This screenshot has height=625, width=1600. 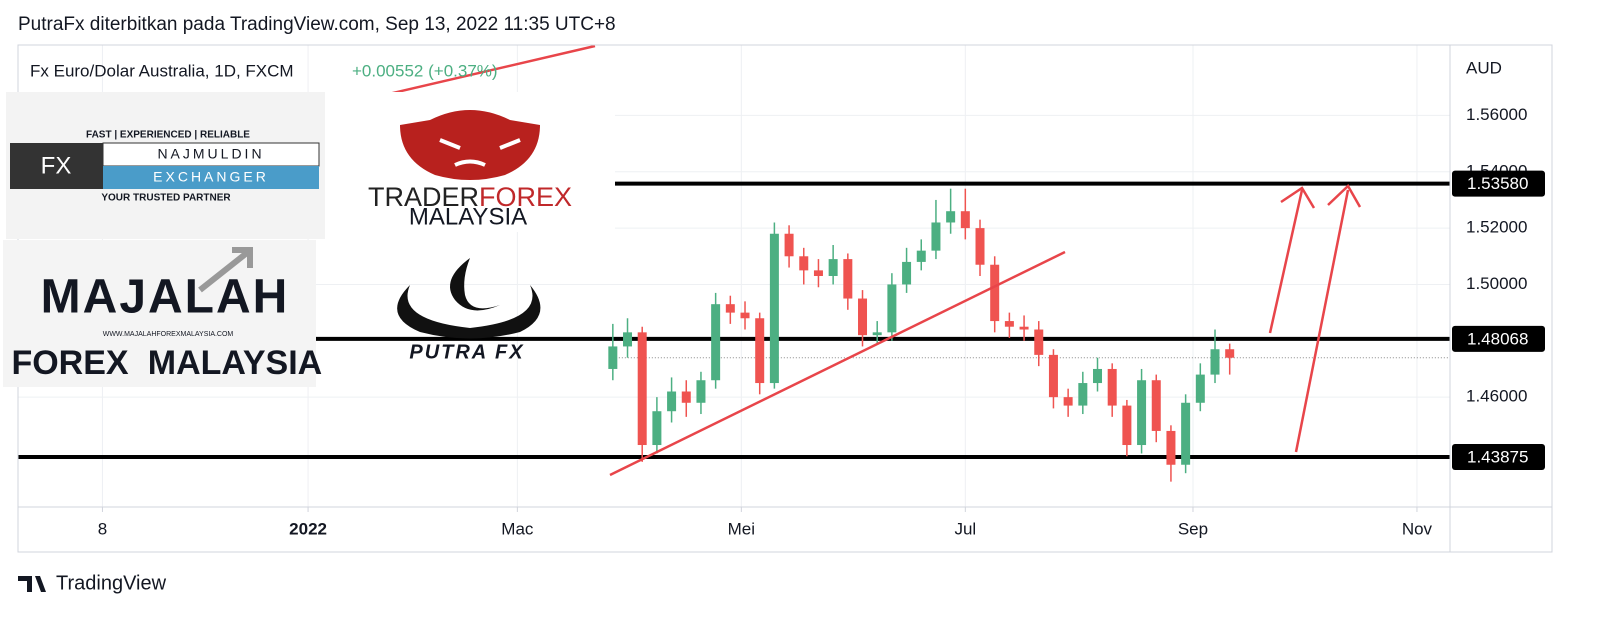 I want to click on logo-text: FAST | EXPERIENCED | RELIABLE, so click(x=168, y=135).